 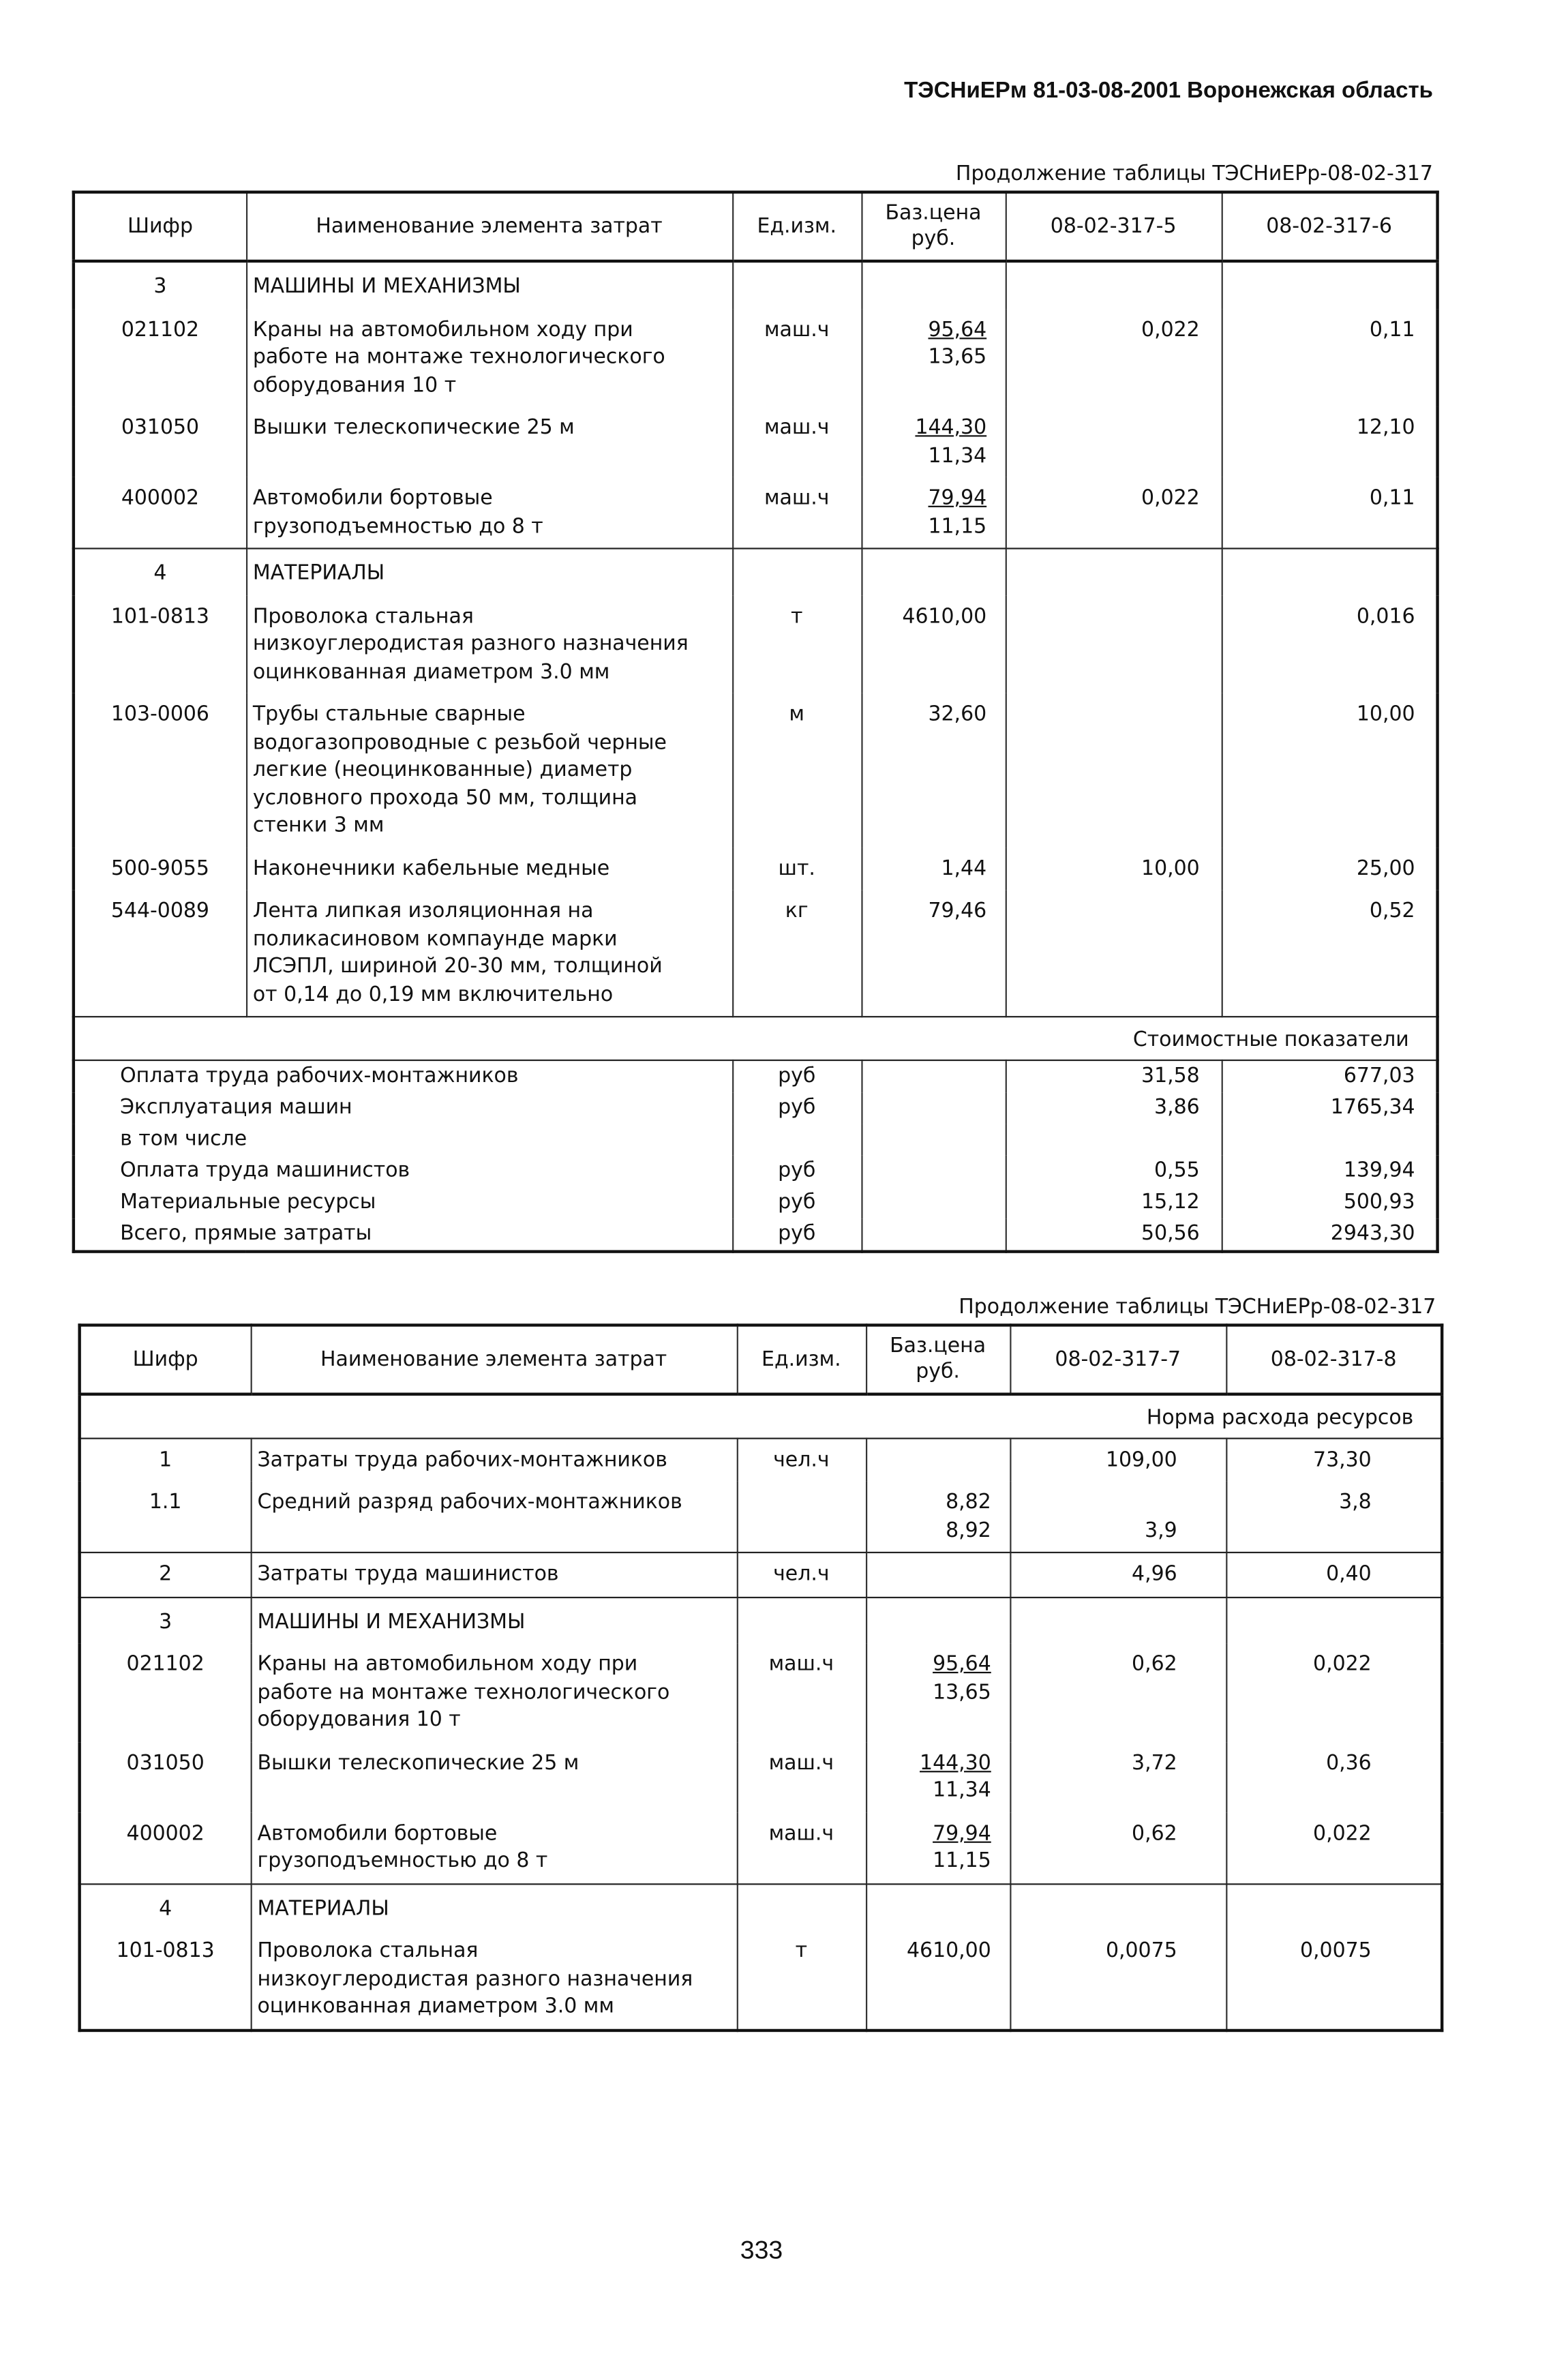 What do you see at coordinates (165, 1620) in the screenshot?
I see `code-cell: 3` at bounding box center [165, 1620].